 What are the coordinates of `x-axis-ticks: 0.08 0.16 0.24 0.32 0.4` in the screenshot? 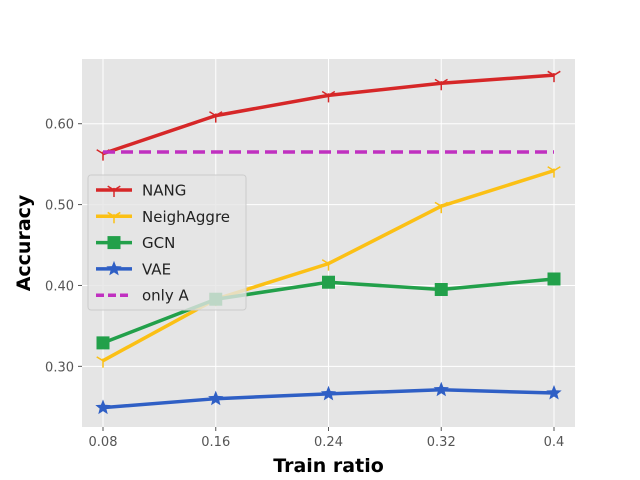 It's located at (327, 438).